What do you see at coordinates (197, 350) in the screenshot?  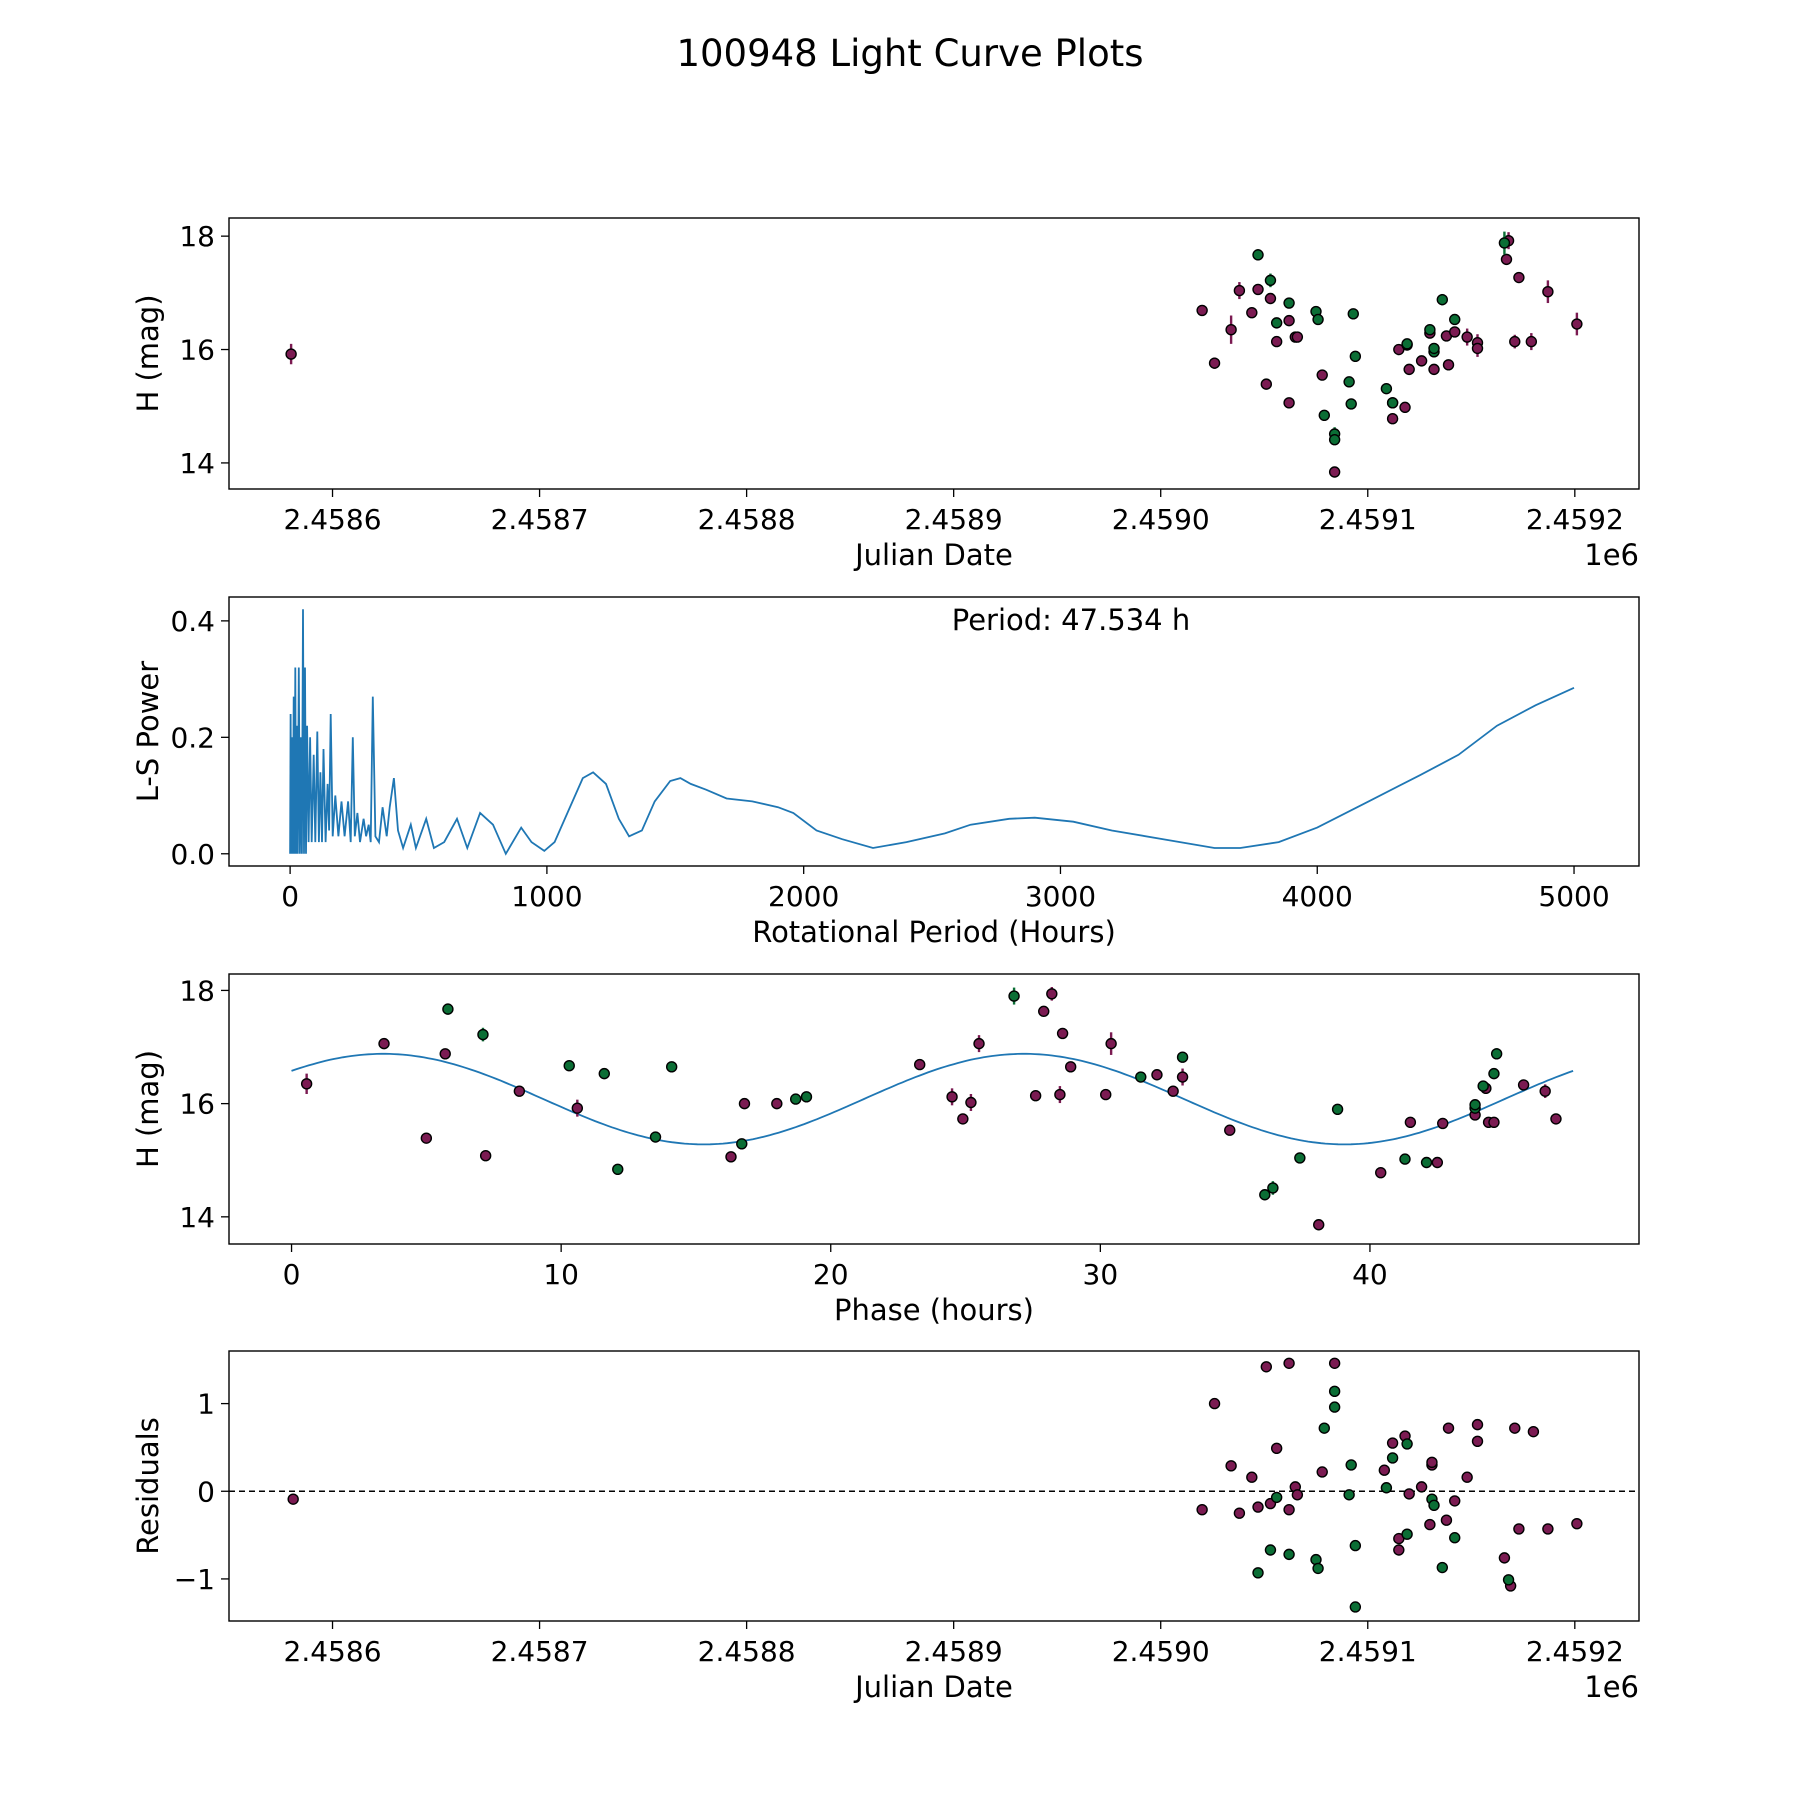 I see `y-tick-label: 16` at bounding box center [197, 350].